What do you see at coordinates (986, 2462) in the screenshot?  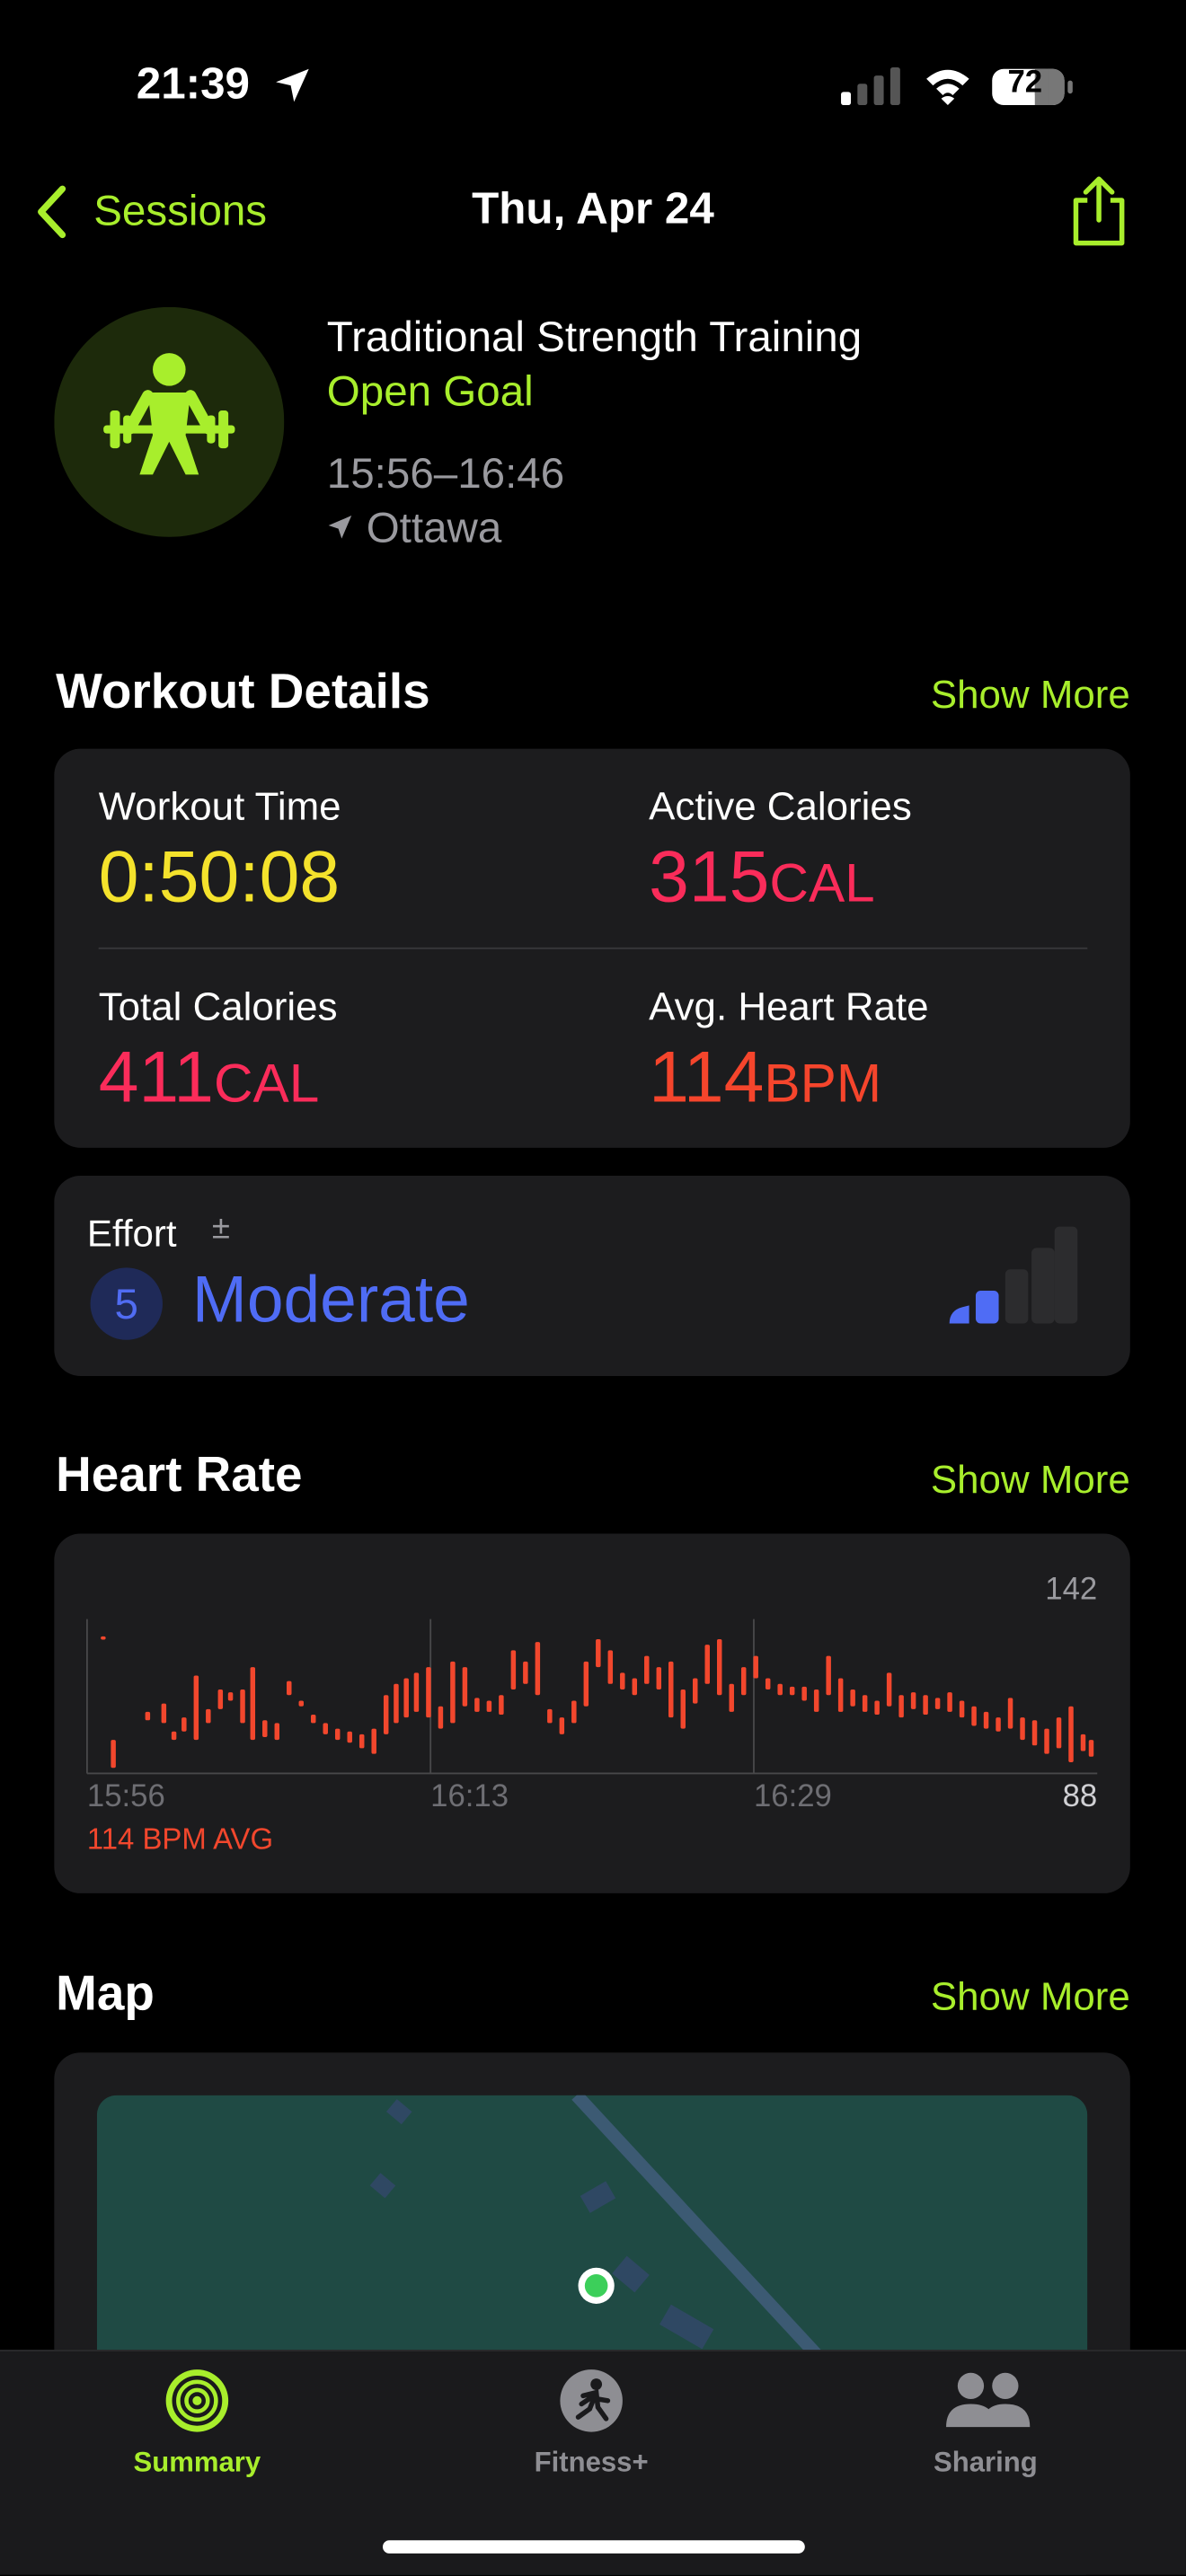 I see `tab-label: Sharing` at bounding box center [986, 2462].